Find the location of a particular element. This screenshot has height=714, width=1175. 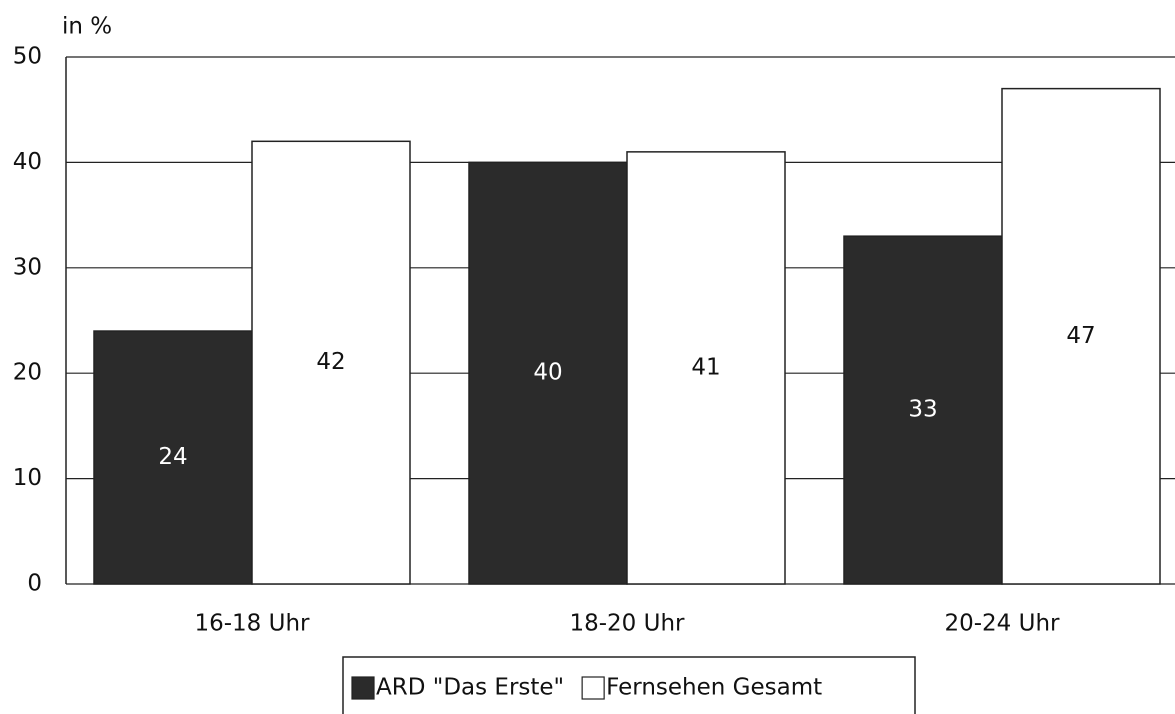

y-tick-label: 40 is located at coordinates (27, 162).